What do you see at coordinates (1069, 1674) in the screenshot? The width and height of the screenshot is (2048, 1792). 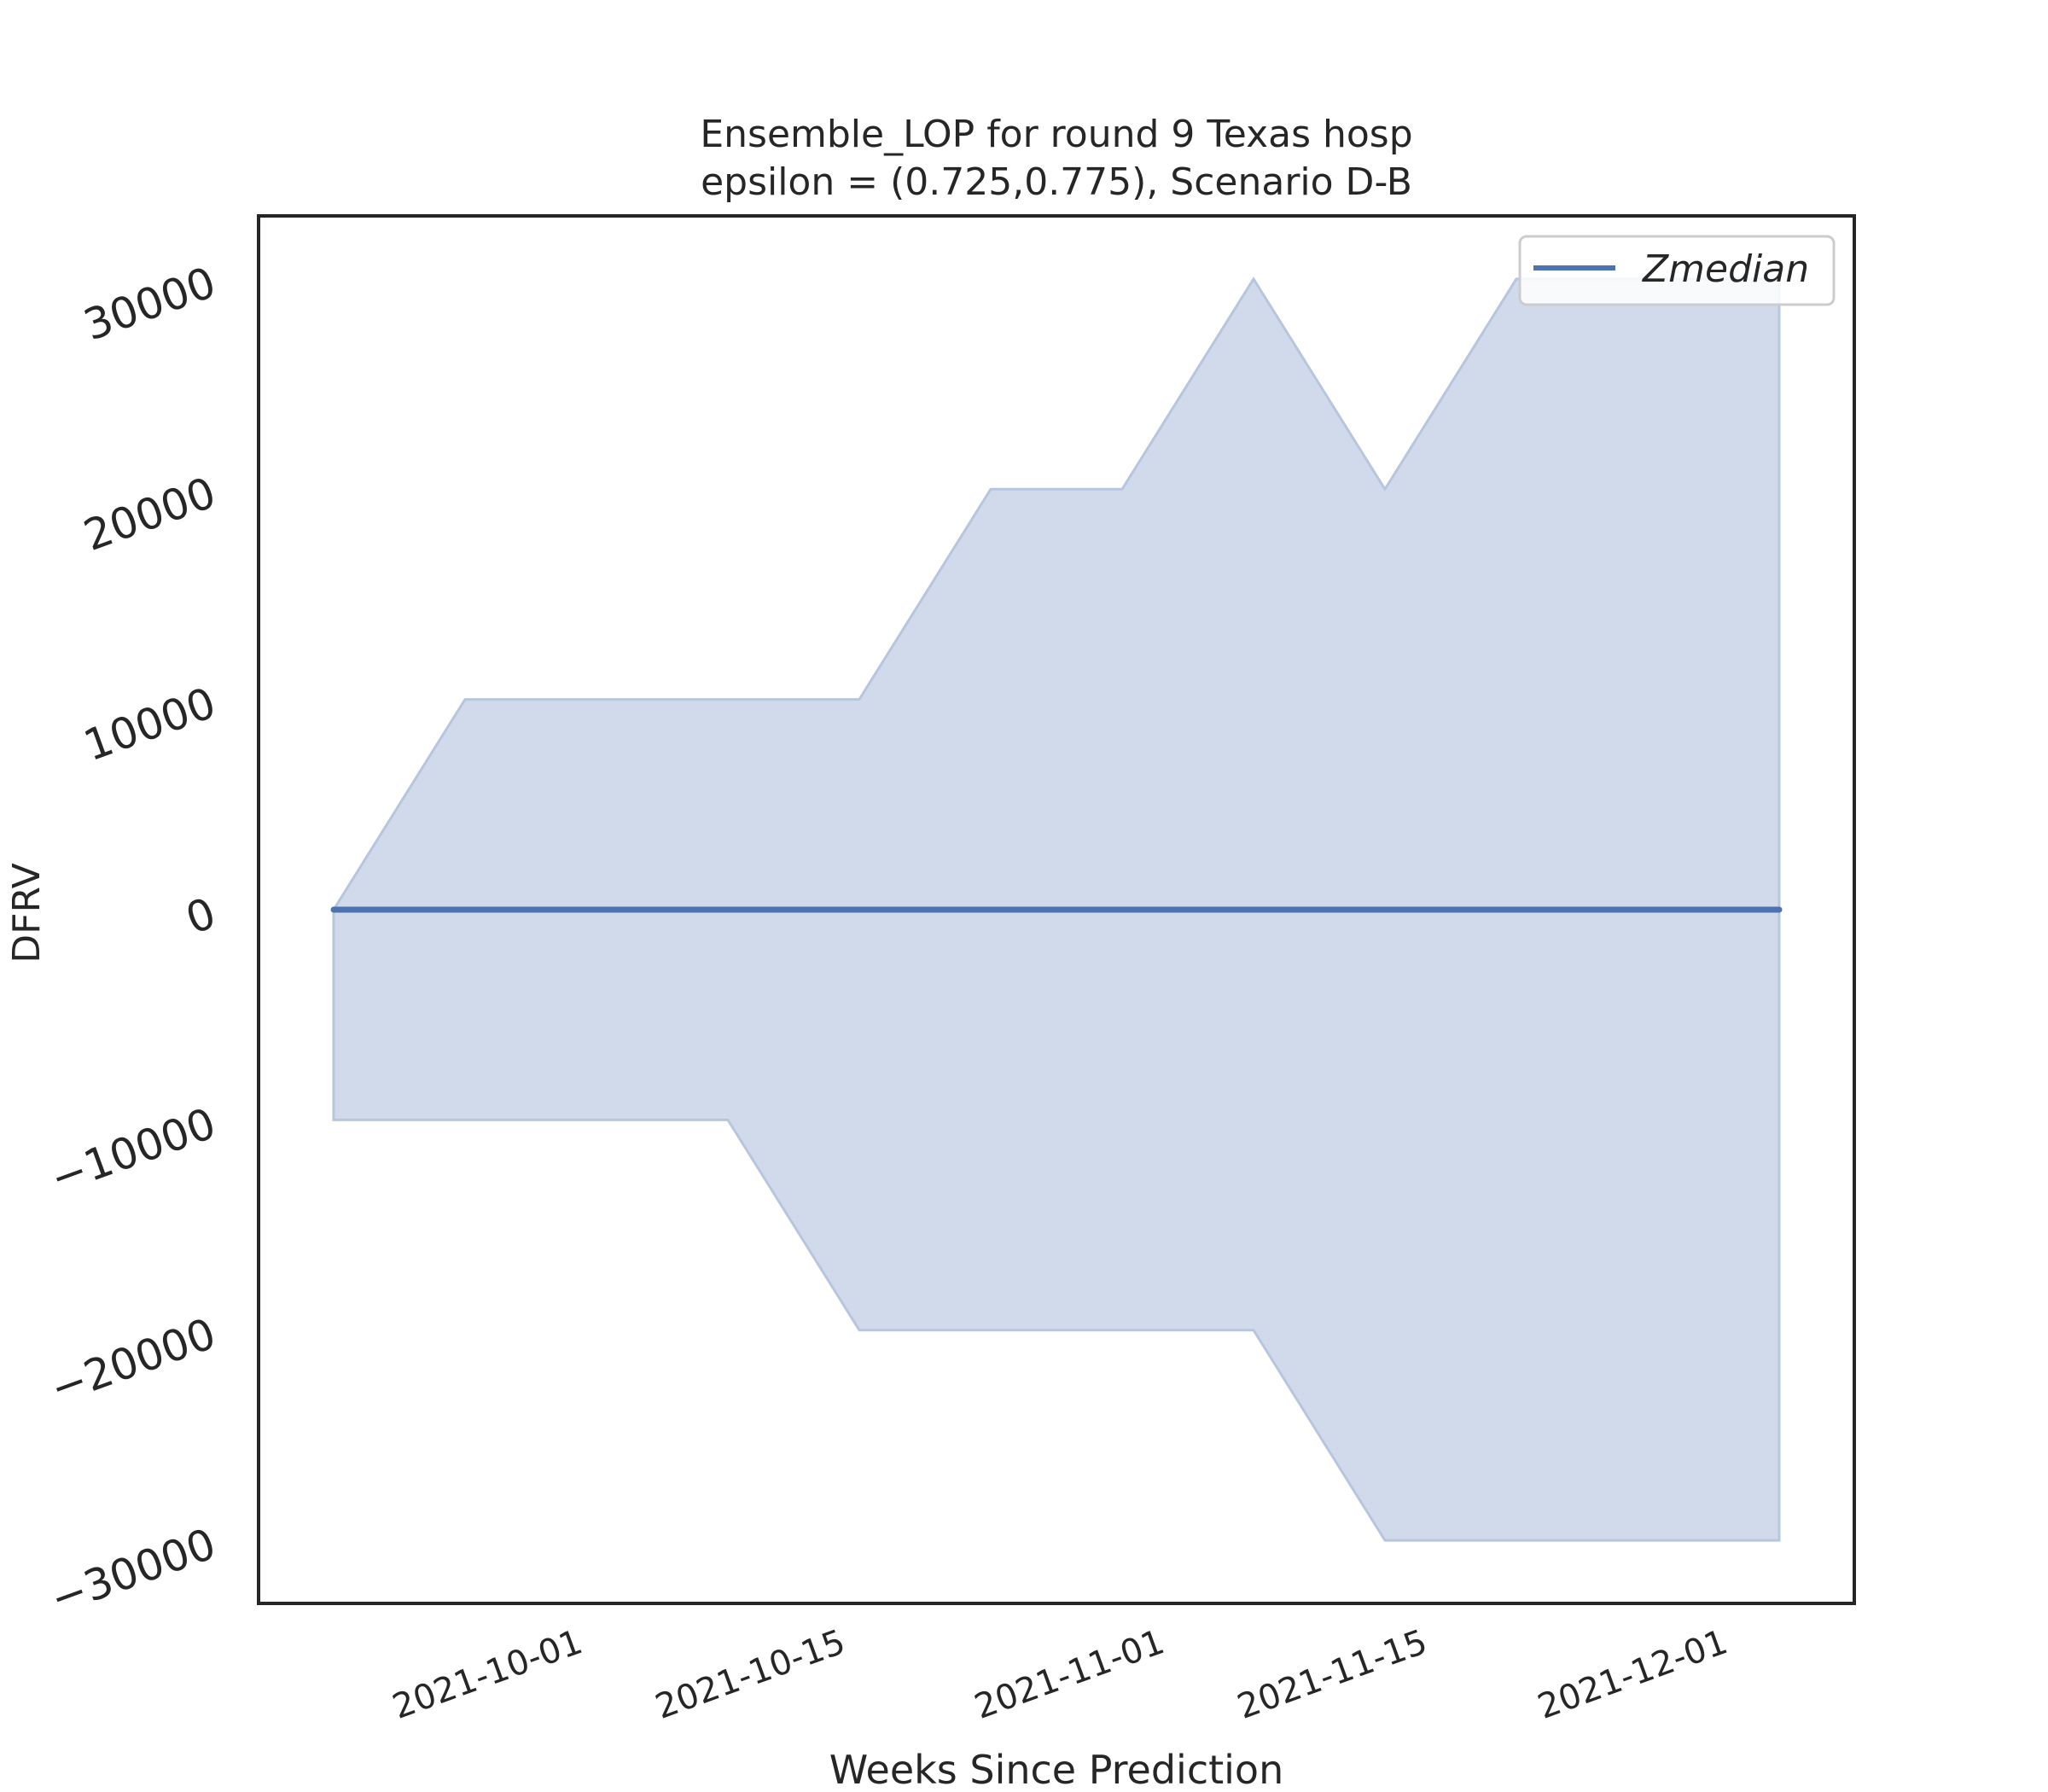 I see `x-tick-label: 2021-11-01` at bounding box center [1069, 1674].